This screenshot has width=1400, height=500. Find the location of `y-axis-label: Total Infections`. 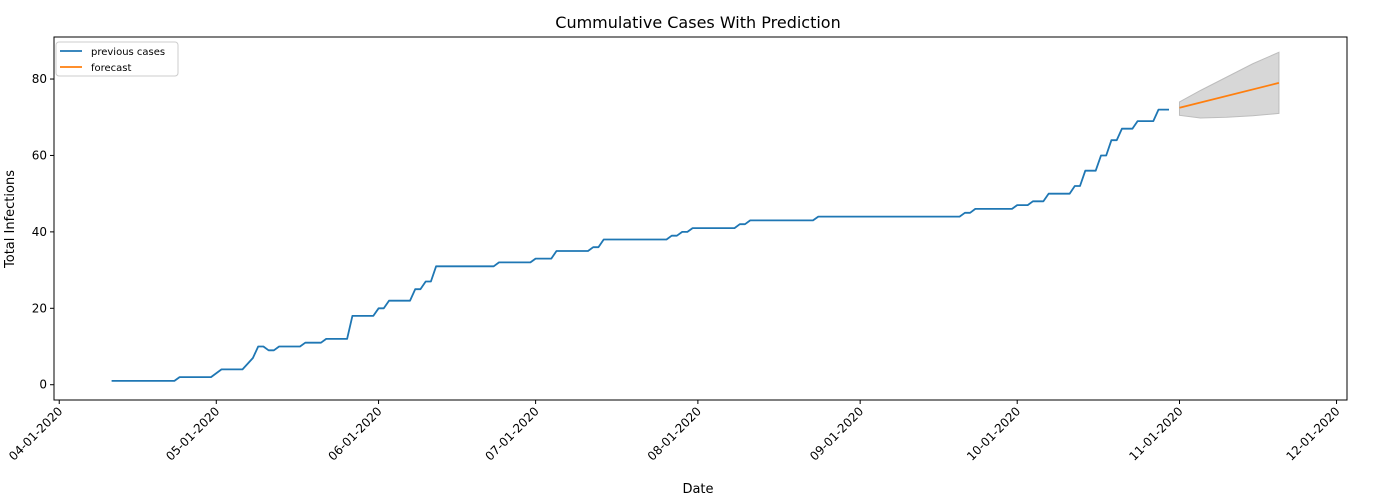

y-axis-label: Total Infections is located at coordinates (10, 219).